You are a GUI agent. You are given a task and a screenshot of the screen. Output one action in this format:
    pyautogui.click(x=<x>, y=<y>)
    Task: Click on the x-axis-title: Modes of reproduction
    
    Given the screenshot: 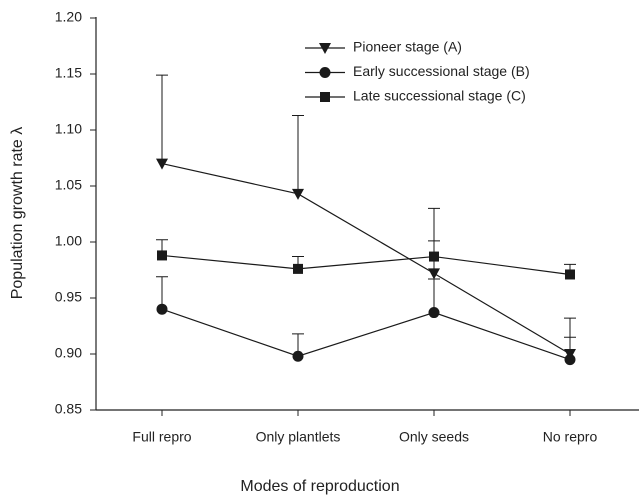 What is the action you would take?
    pyautogui.click(x=319, y=486)
    